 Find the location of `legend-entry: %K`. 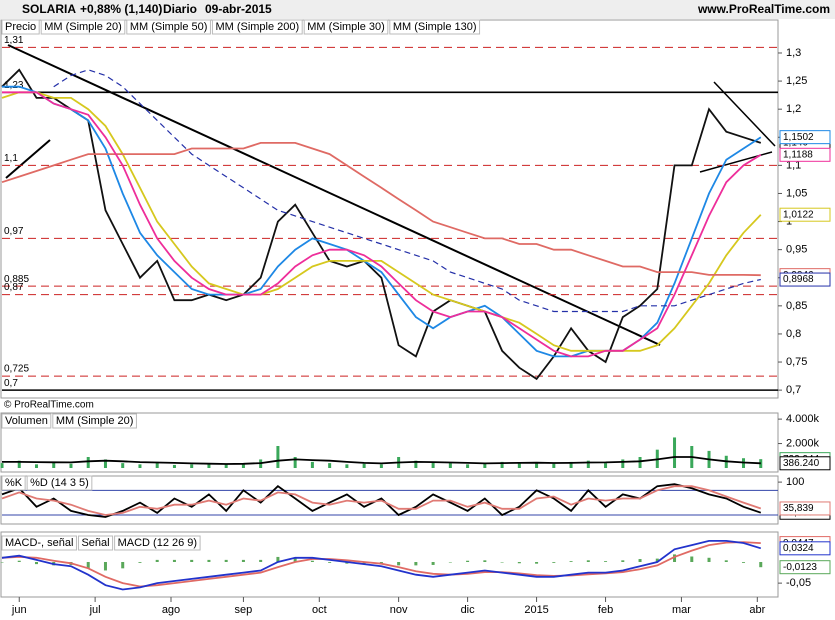

legend-entry: %K is located at coordinates (14, 483).